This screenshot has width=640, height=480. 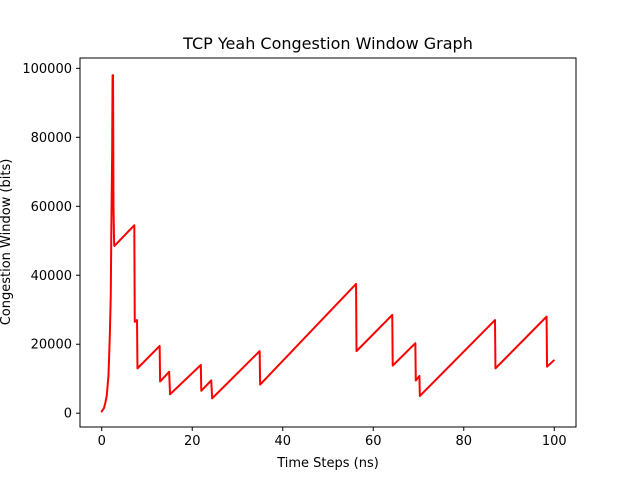 What do you see at coordinates (47, 69) in the screenshot?
I see `y-tick-label: 100000` at bounding box center [47, 69].